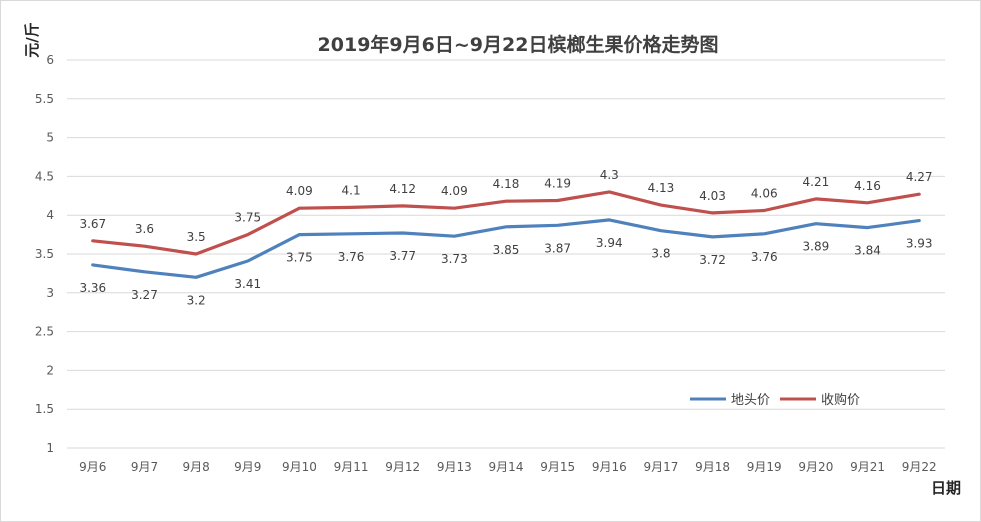 The height and width of the screenshot is (522, 981). What do you see at coordinates (609, 175) in the screenshot?
I see `data-label-series-2: 4.3` at bounding box center [609, 175].